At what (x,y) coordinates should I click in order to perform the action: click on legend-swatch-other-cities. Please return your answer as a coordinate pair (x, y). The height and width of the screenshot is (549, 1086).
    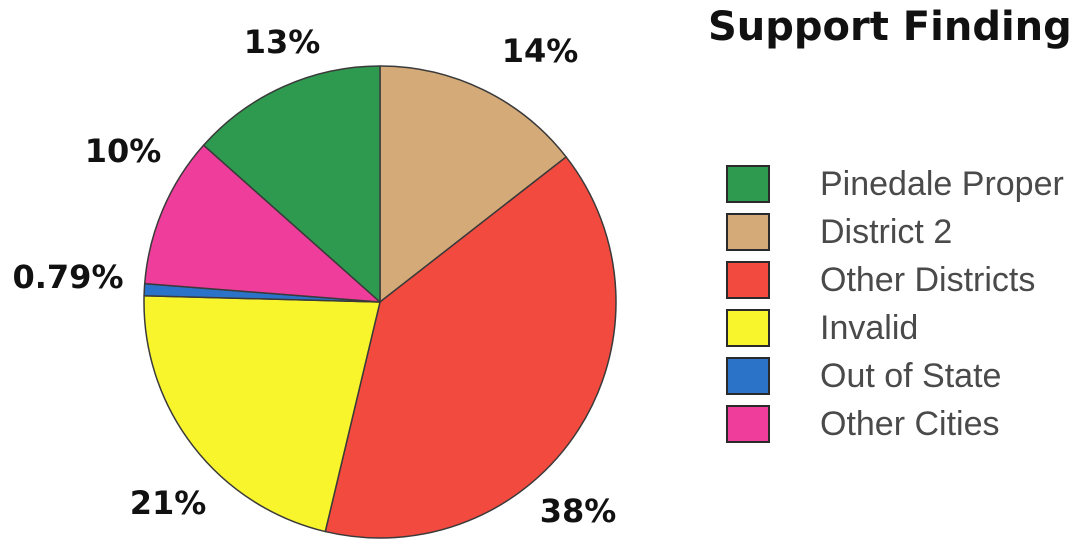
    Looking at the image, I should click on (748, 424).